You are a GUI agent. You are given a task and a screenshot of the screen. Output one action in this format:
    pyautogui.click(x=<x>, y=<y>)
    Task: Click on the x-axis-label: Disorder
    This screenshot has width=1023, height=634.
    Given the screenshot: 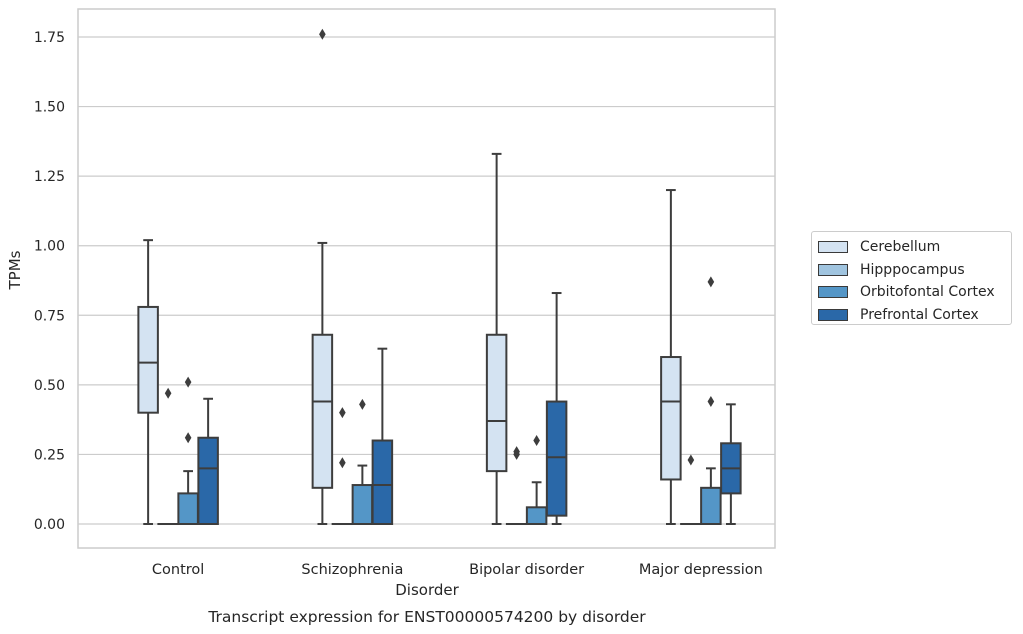 What is the action you would take?
    pyautogui.click(x=427, y=590)
    